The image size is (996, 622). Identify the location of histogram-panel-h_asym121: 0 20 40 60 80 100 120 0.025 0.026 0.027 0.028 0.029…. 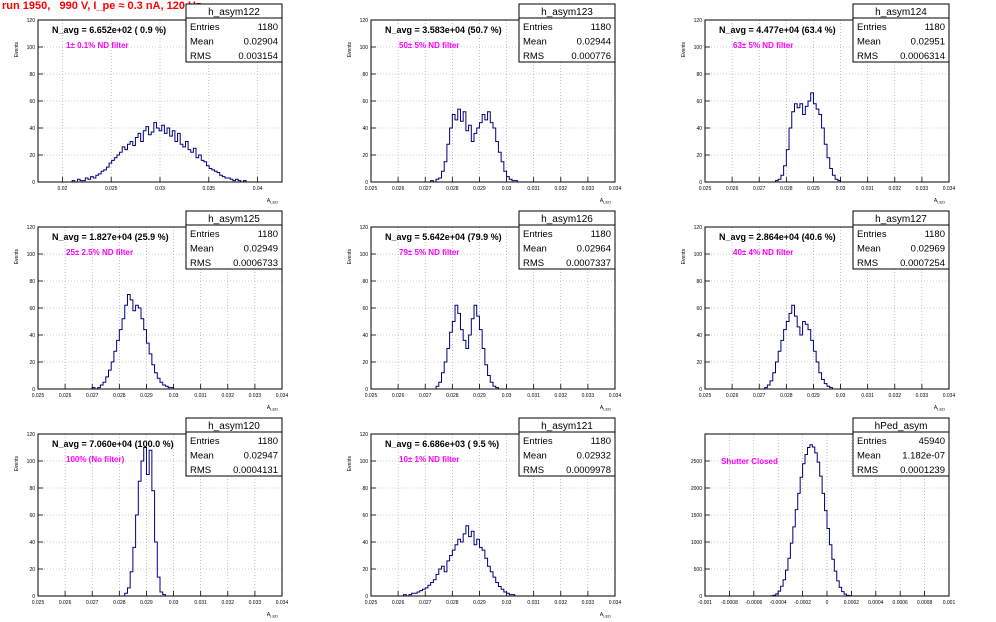
(484, 518).